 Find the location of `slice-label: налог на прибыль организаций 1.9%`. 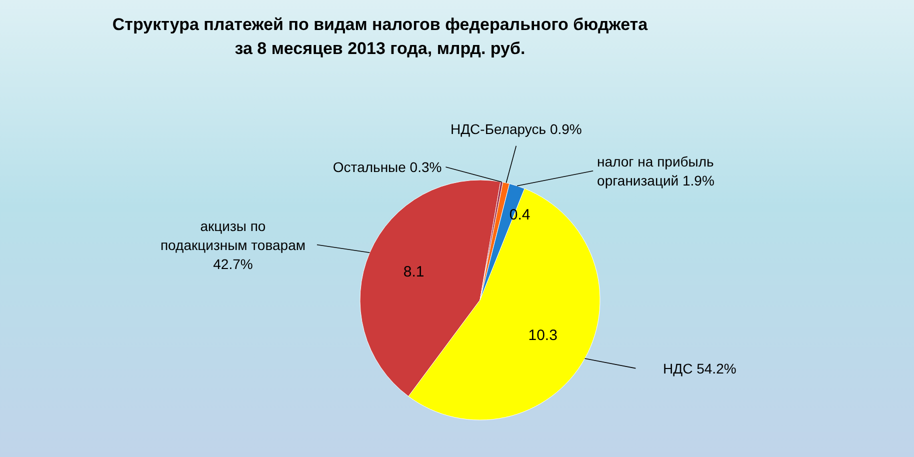

slice-label: налог на прибыль организаций 1.9% is located at coordinates (655, 170).